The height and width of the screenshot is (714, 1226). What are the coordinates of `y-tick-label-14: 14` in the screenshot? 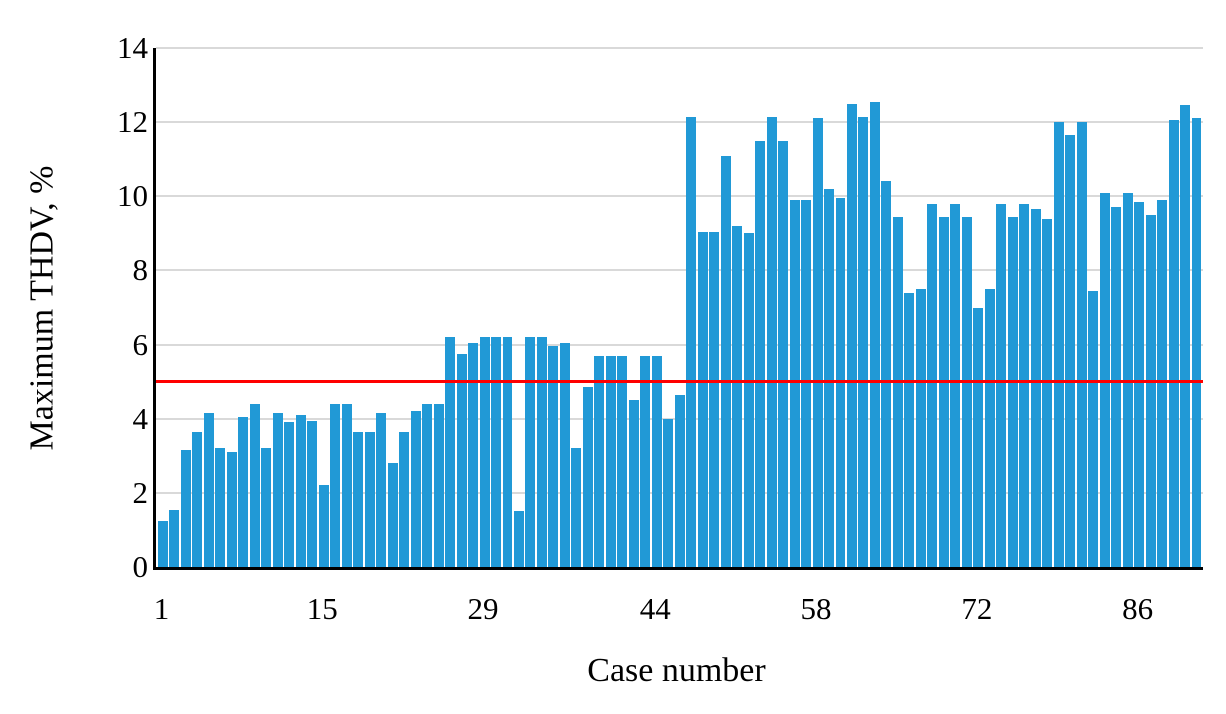 It's located at (132, 47).